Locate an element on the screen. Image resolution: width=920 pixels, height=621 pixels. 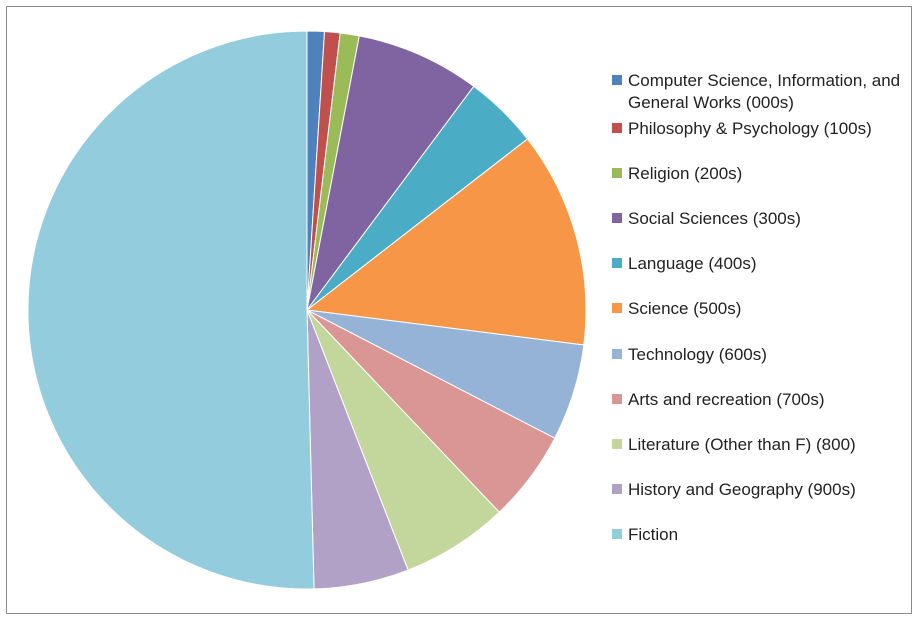
legend-item: Science (500s) is located at coordinates (760, 309).